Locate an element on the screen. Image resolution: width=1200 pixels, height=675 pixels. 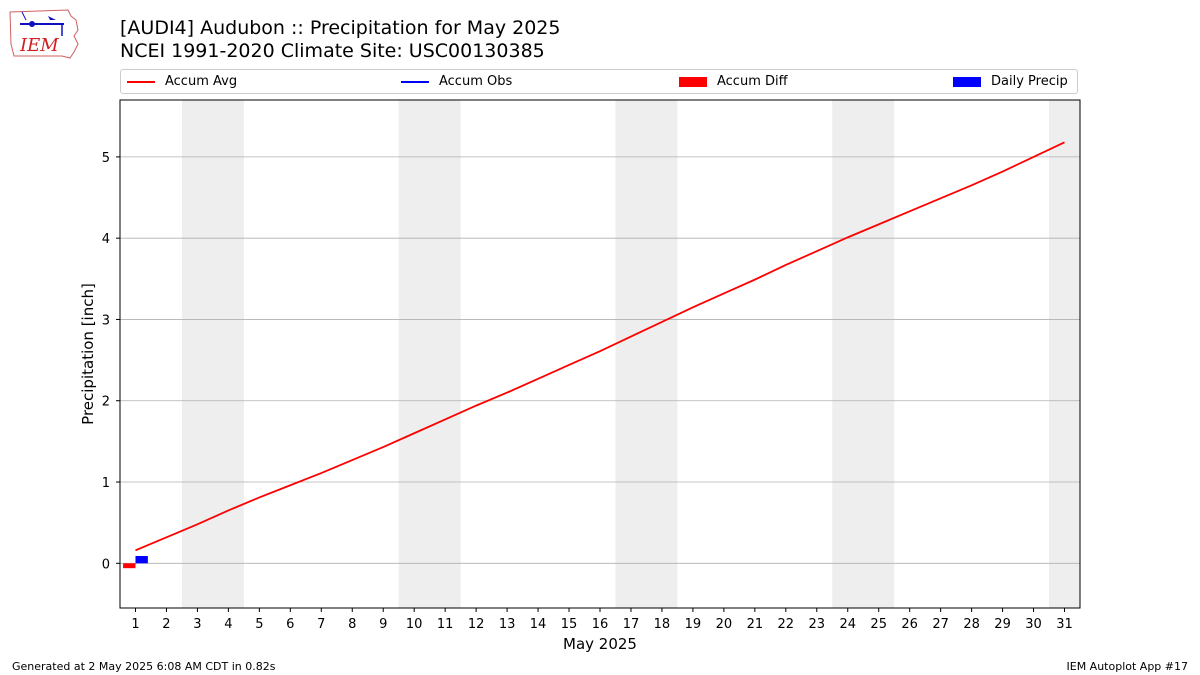
iowa-outline-icon is located at coordinates (44, 34).